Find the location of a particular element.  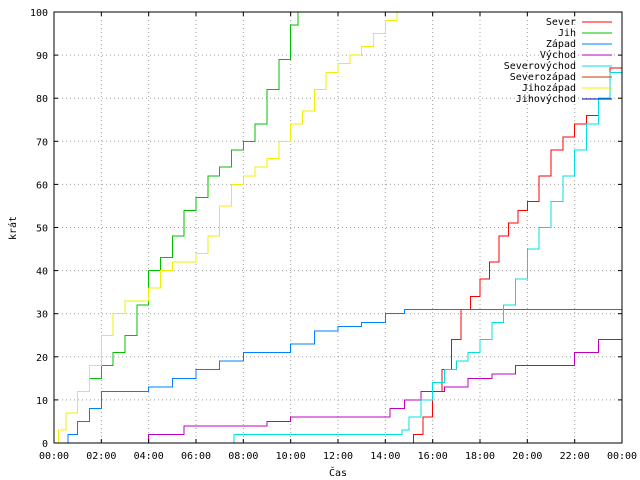

x-tick-label: 22:00 is located at coordinates (575, 456).